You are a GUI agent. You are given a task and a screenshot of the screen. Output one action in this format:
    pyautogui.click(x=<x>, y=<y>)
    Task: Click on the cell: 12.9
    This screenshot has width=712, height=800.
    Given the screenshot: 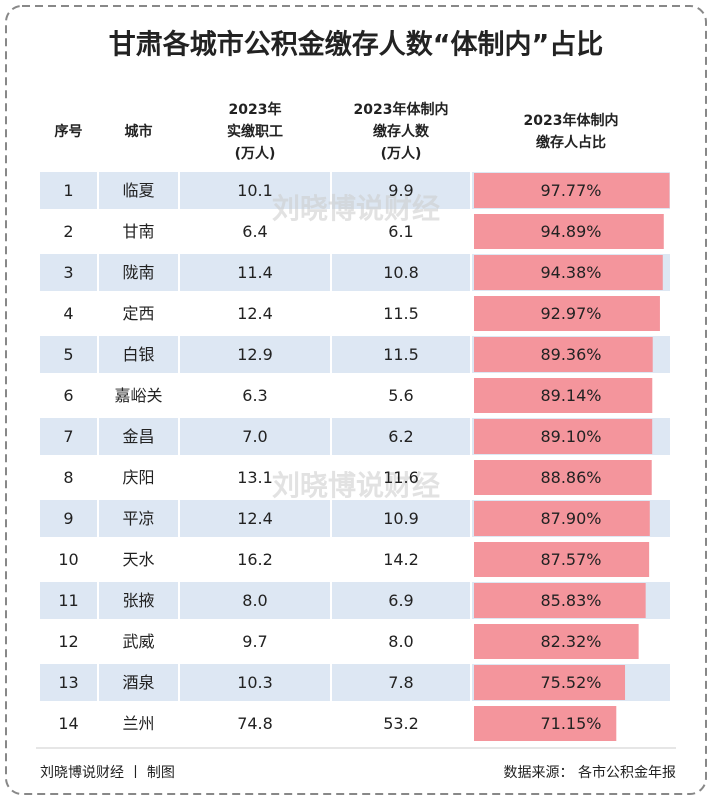 What is the action you would take?
    pyautogui.click(x=255, y=354)
    